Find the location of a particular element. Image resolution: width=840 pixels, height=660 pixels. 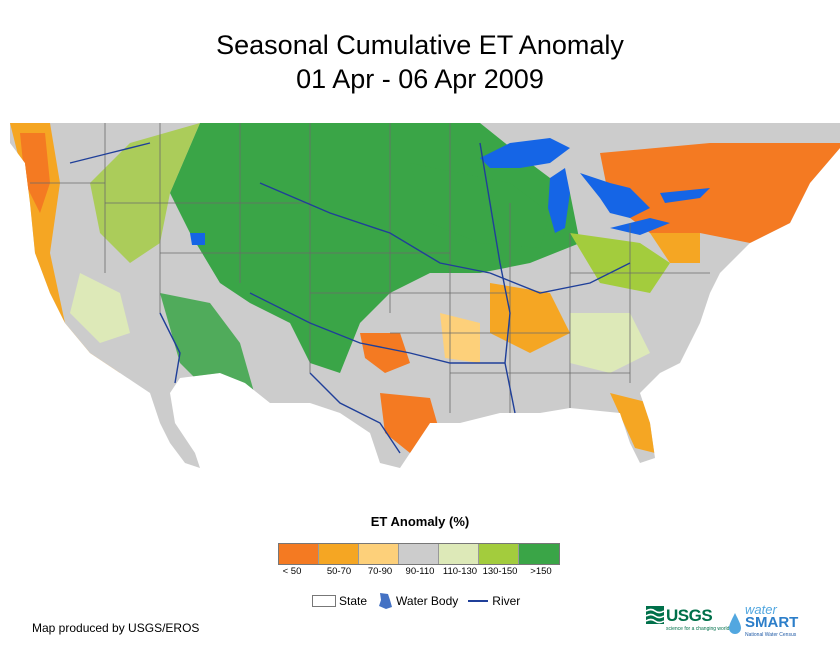

legend-title: ET Anomaly (%) is located at coordinates (420, 521).